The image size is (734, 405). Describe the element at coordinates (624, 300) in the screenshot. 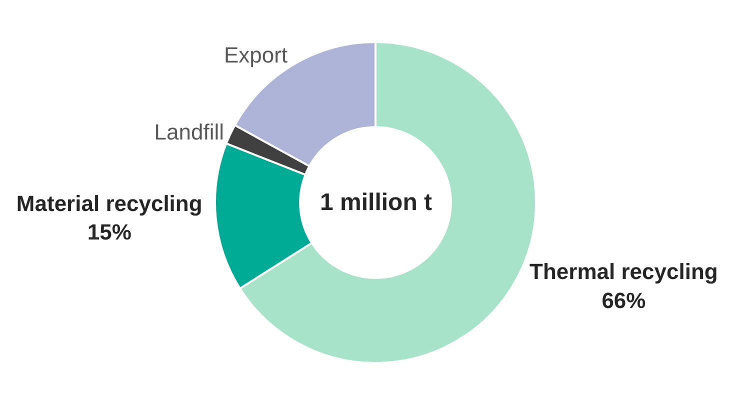

I see `data-label: 66%` at that location.